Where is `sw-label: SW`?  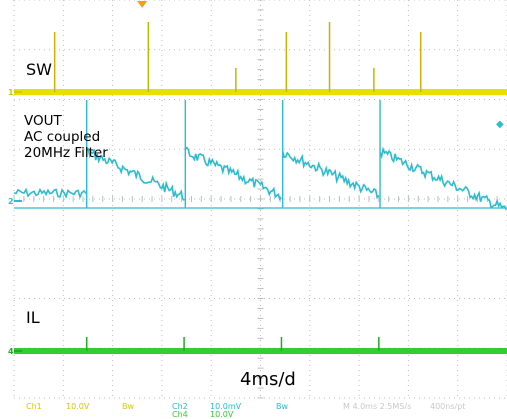
sw-label: SW is located at coordinates (39, 69).